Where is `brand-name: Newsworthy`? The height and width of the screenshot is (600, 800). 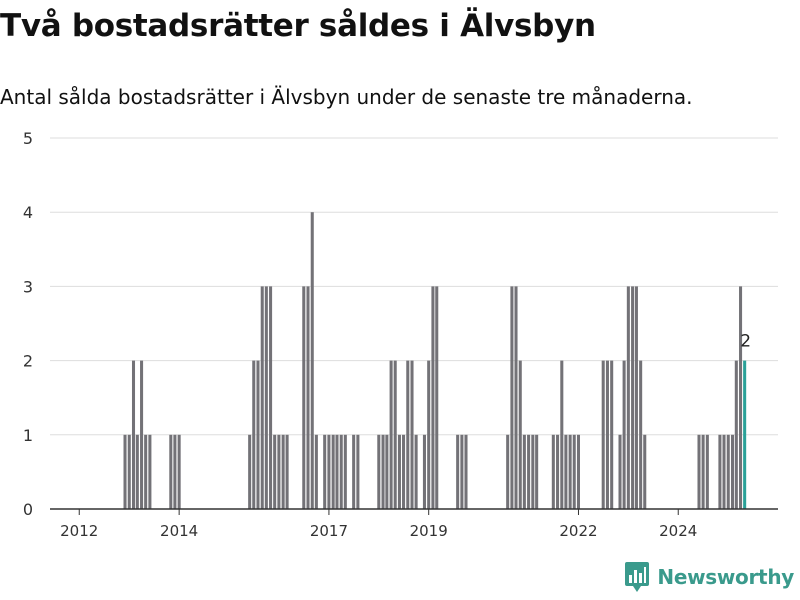
brand-name: Newsworthy is located at coordinates (725, 577).